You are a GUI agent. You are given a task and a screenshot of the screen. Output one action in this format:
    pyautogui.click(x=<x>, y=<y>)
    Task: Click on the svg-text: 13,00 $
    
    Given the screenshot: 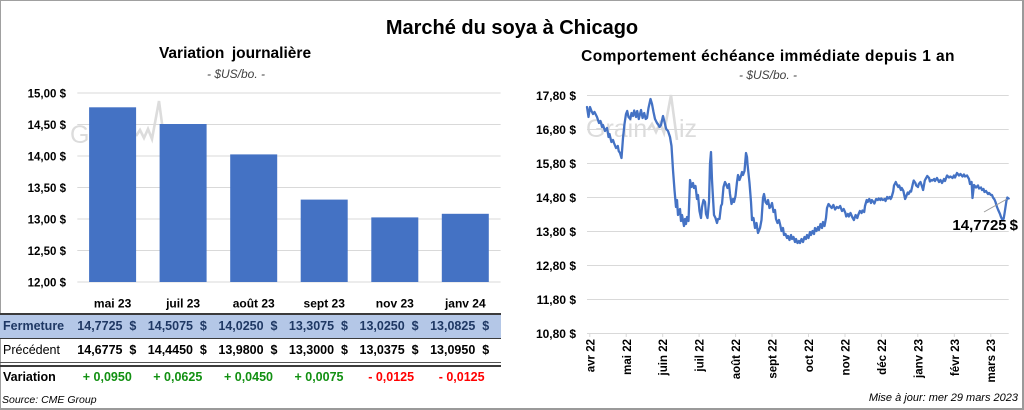 What is the action you would take?
    pyautogui.click(x=47, y=220)
    